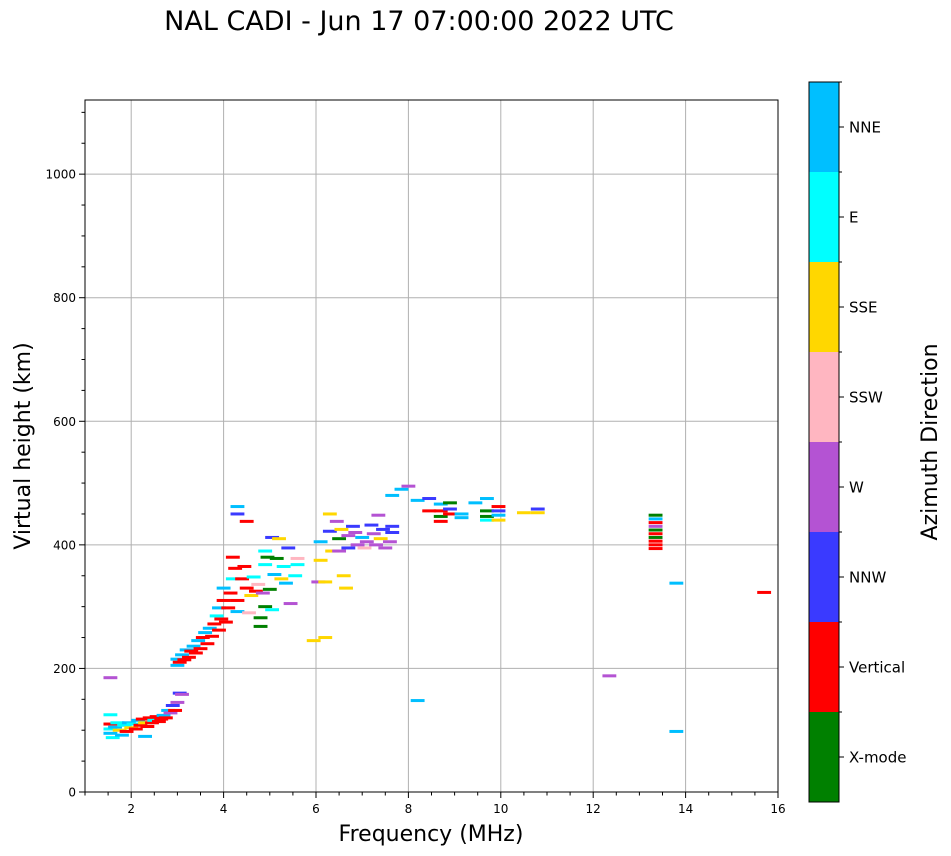 Image resolution: width=951 pixels, height=856 pixels. I want to click on x-tick-label: 16, so click(777, 809).